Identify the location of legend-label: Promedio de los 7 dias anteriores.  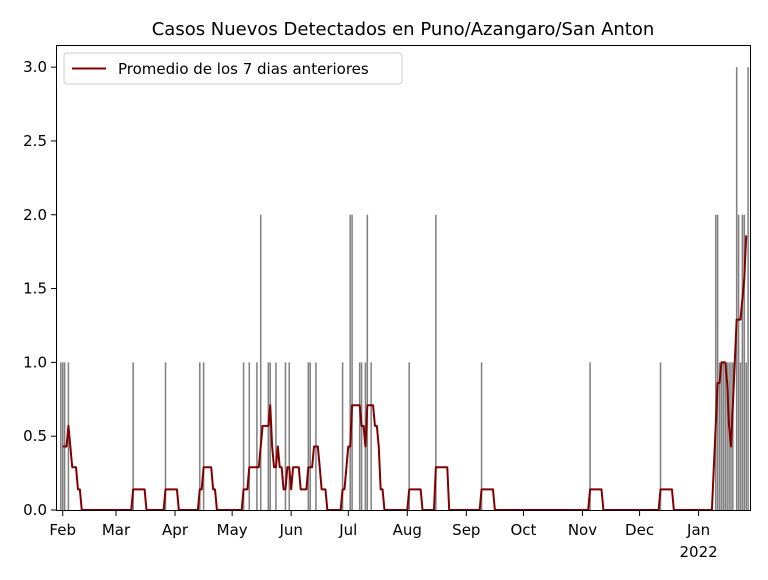
(243, 69).